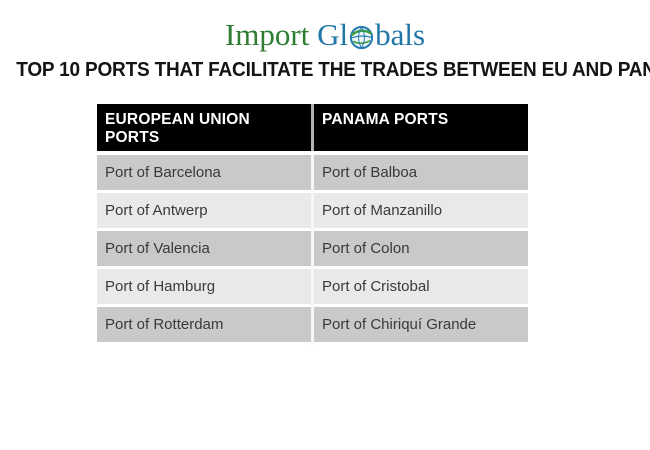  I want to click on table-header-row: EUROPEAN UNION PORTS PANAMA PORTS, so click(312, 128).